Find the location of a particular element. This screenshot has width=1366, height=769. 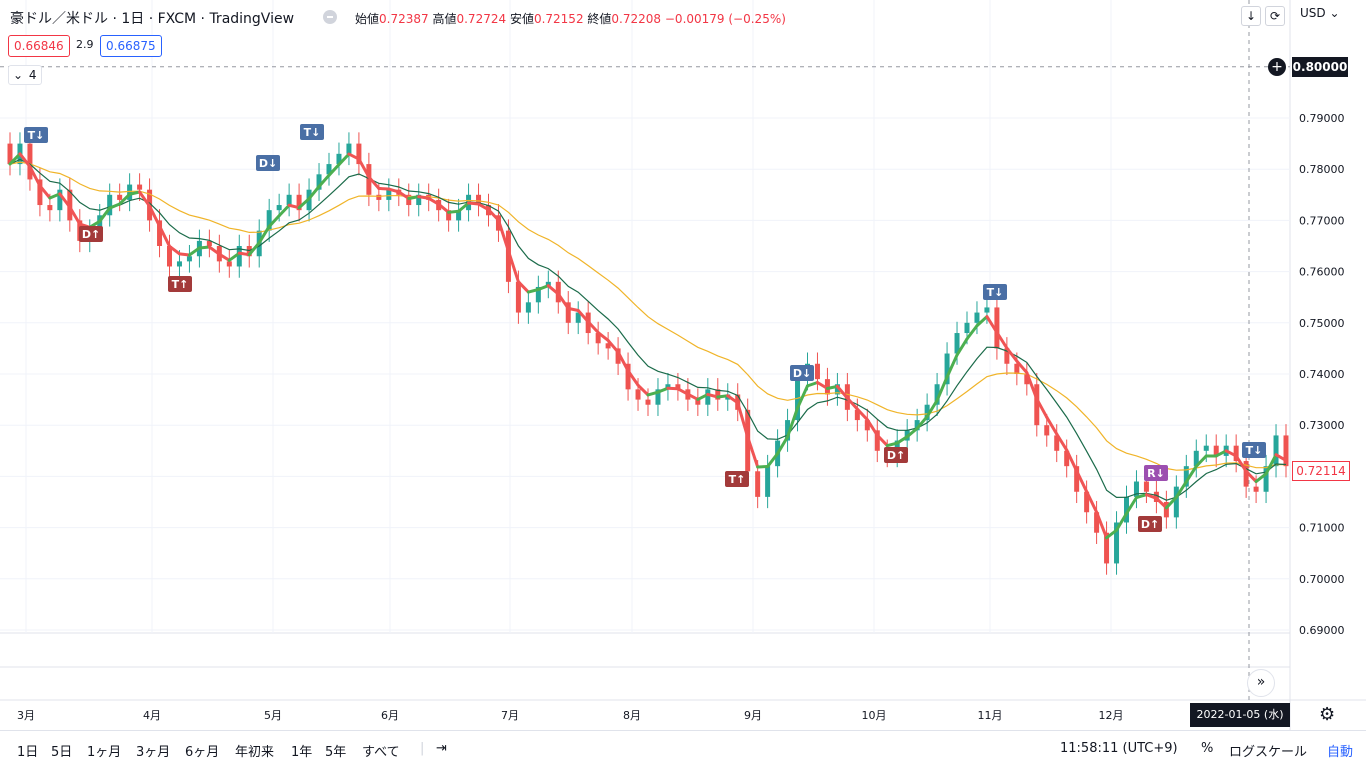

price-tick-label: 0.69000 is located at coordinates (1322, 630).